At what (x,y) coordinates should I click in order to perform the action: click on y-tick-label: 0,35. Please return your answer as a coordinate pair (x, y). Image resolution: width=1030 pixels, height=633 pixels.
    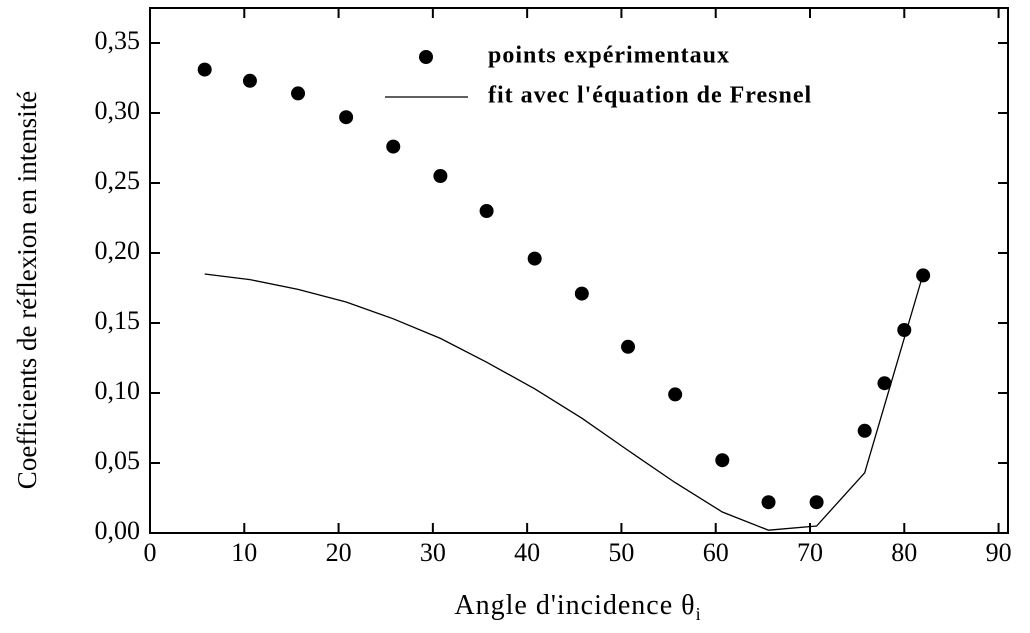
    Looking at the image, I should click on (118, 40).